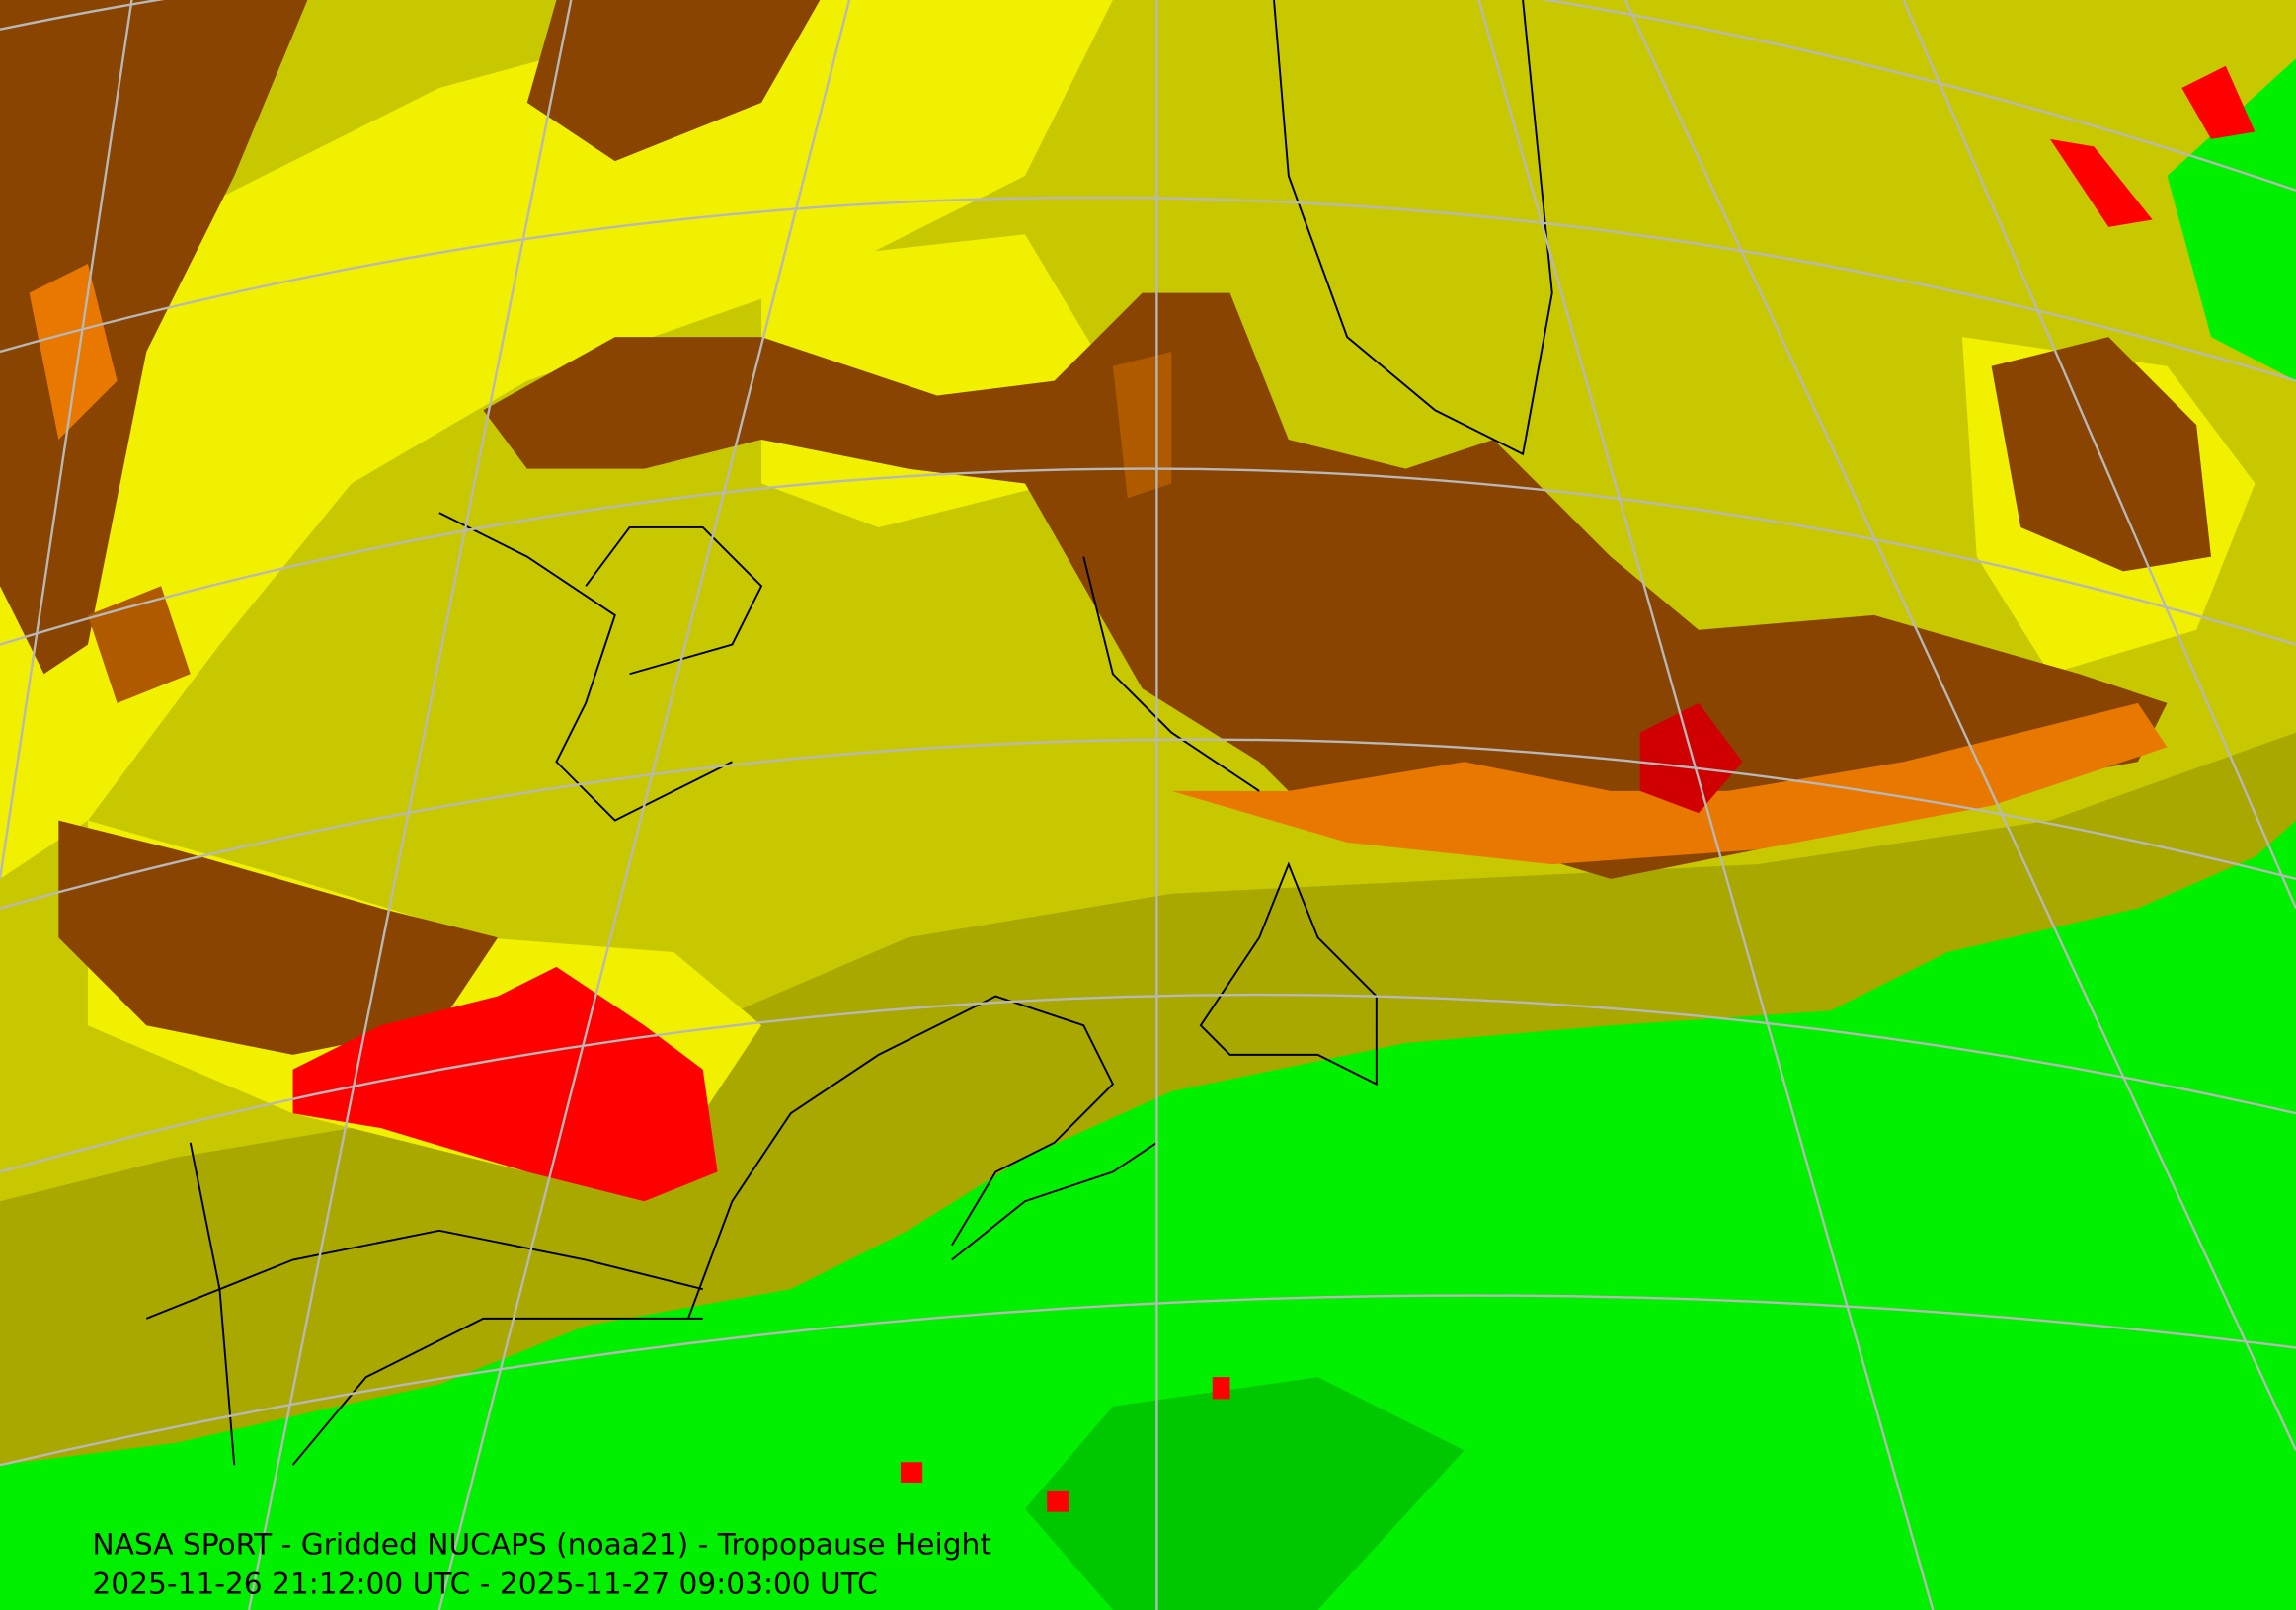  I want to click on orange-brown-nw, so click(139, 644).